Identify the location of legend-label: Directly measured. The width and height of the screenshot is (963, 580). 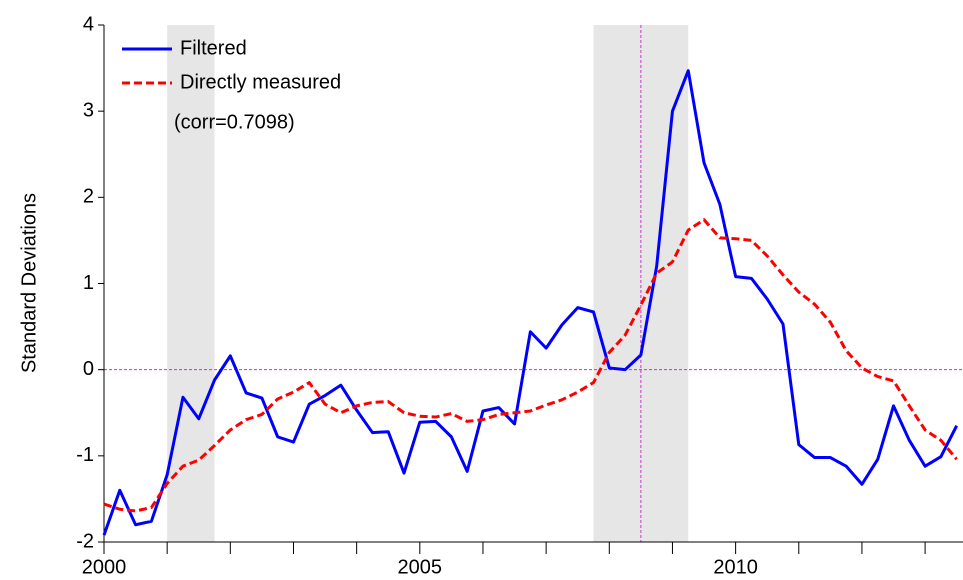
(260, 82).